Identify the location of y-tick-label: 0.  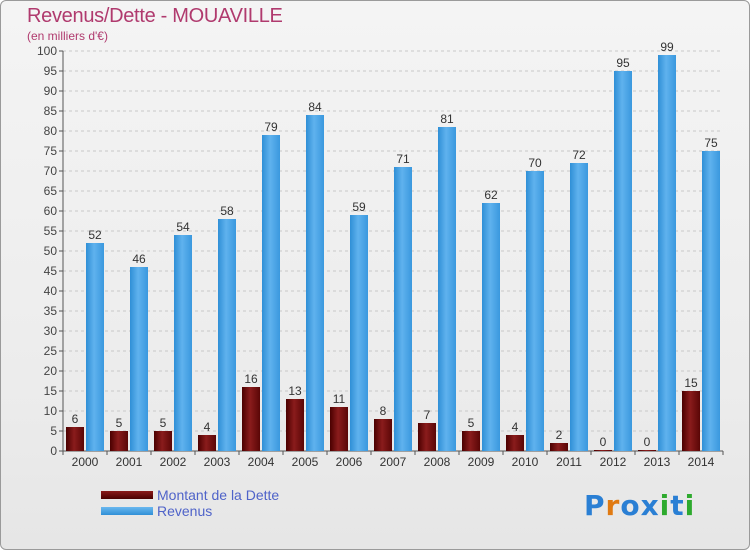
(53, 451).